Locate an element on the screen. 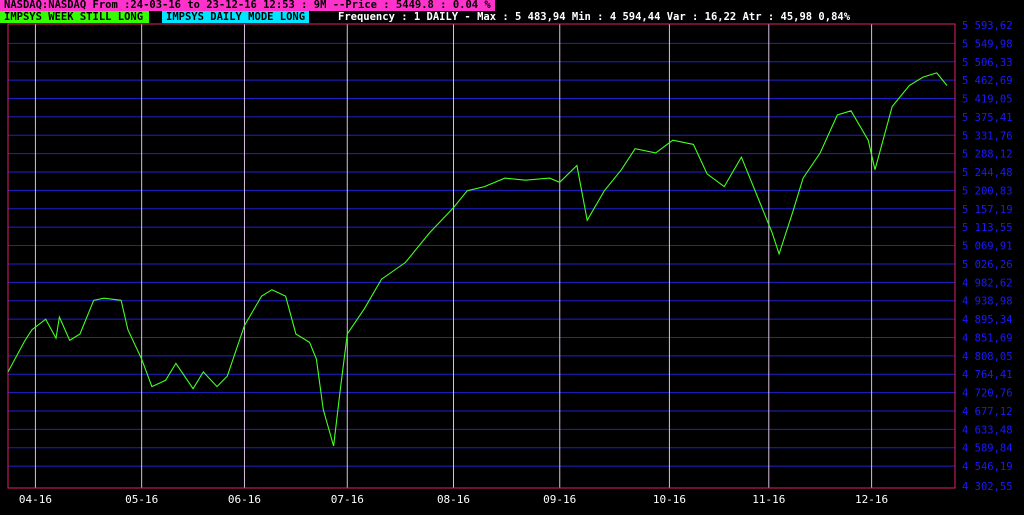 This screenshot has width=1024, height=515. x-tick-label: 08-16 is located at coordinates (453, 499).